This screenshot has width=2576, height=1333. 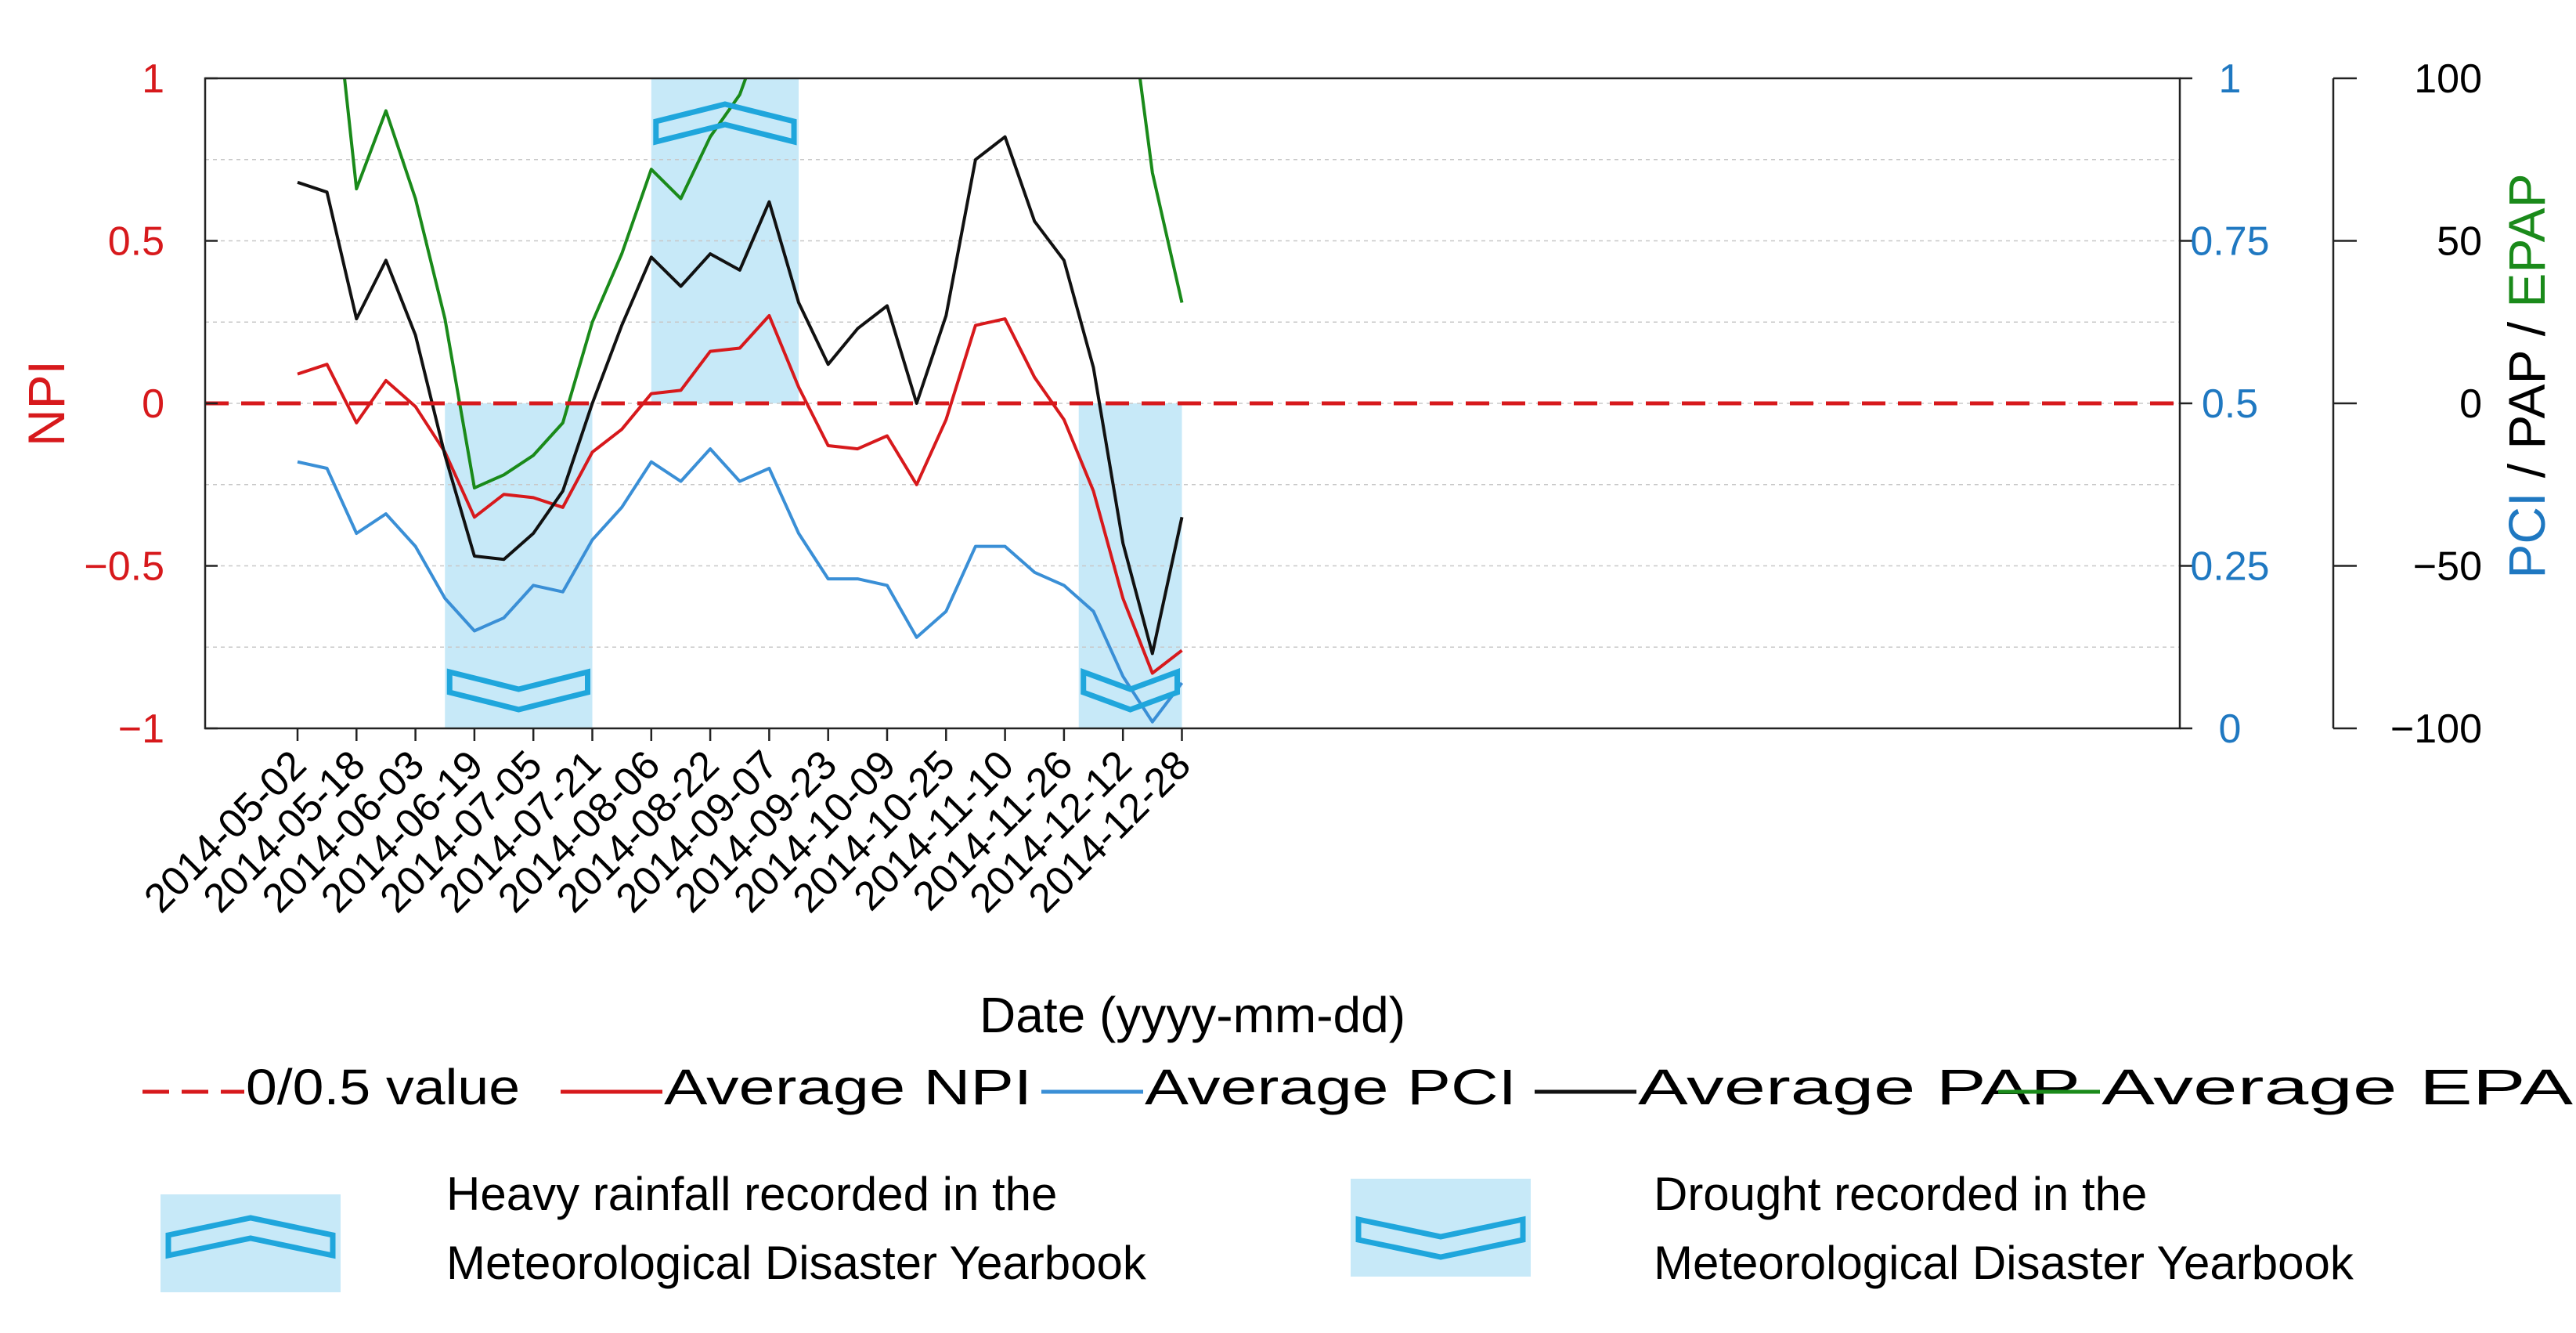 I want to click on pap-axis-title-part-0: PCI, so click(x=2527, y=536).